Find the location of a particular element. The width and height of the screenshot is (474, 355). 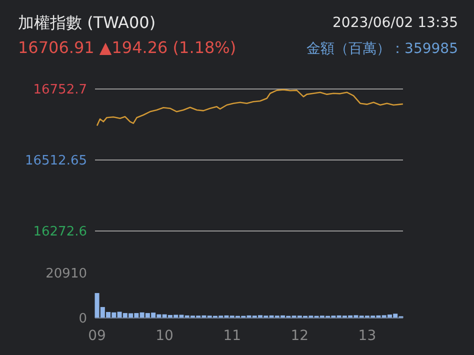

chart-subtitle: 16706.91 ▲194.26 (1.18%) is located at coordinates (127, 47).